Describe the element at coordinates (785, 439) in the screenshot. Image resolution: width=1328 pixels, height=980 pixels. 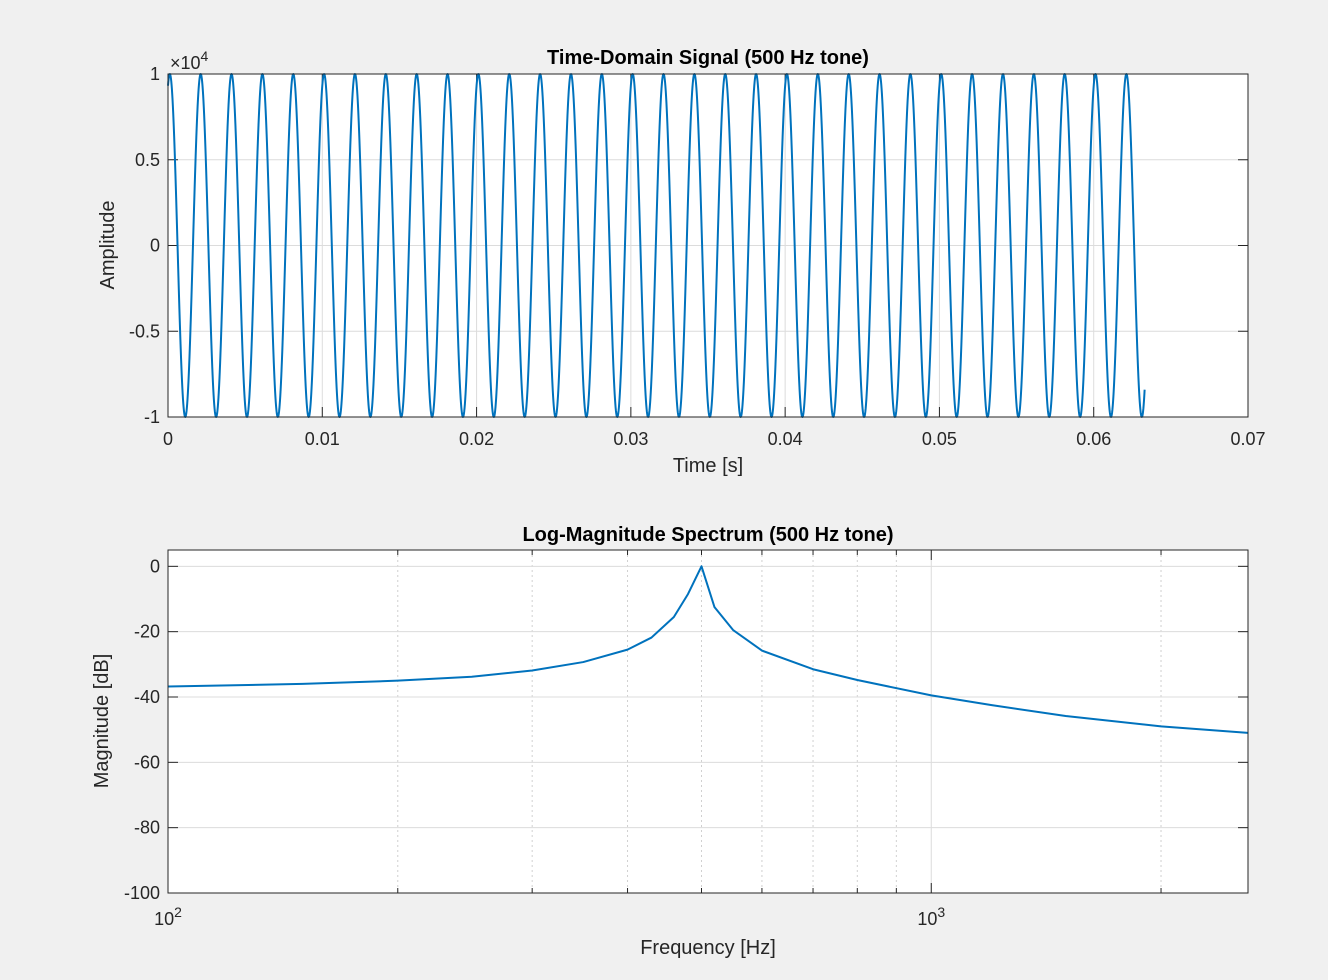
I see `time-x-tick-label: 0.04` at that location.